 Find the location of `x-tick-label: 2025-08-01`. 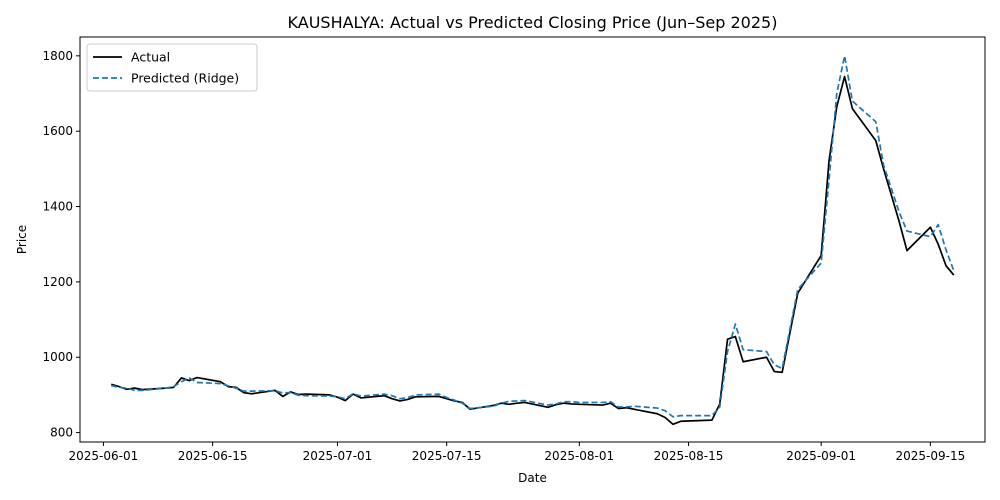

x-tick-label: 2025-08-01 is located at coordinates (579, 456).